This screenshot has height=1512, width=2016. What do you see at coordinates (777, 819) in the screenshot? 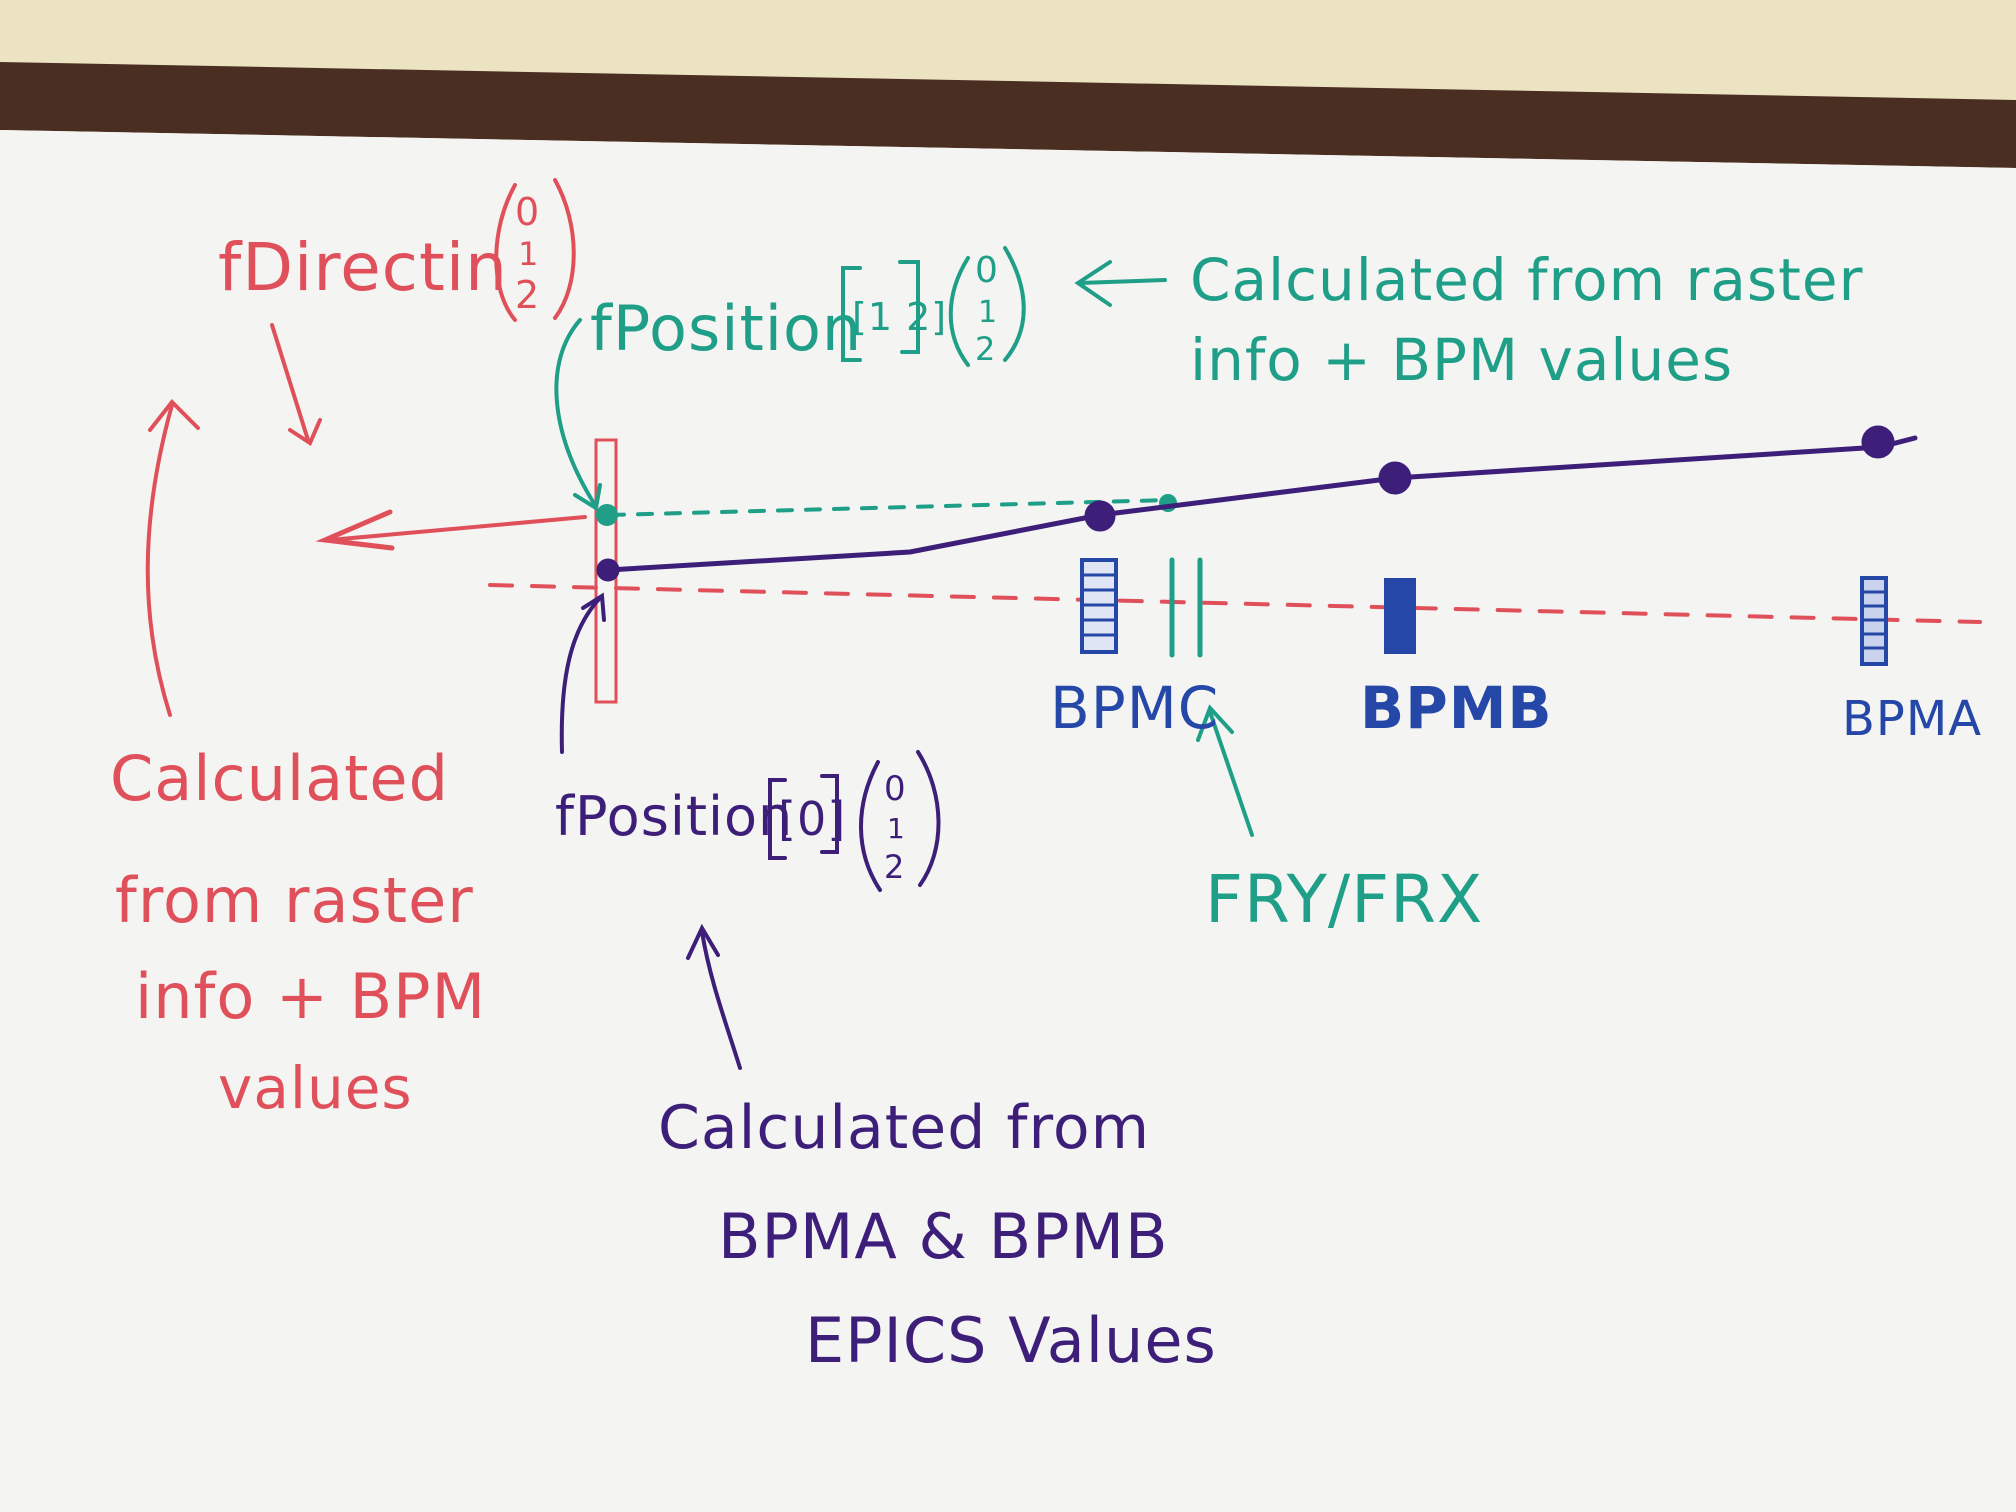
I see `purple-index-bracket-left` at bounding box center [777, 819].